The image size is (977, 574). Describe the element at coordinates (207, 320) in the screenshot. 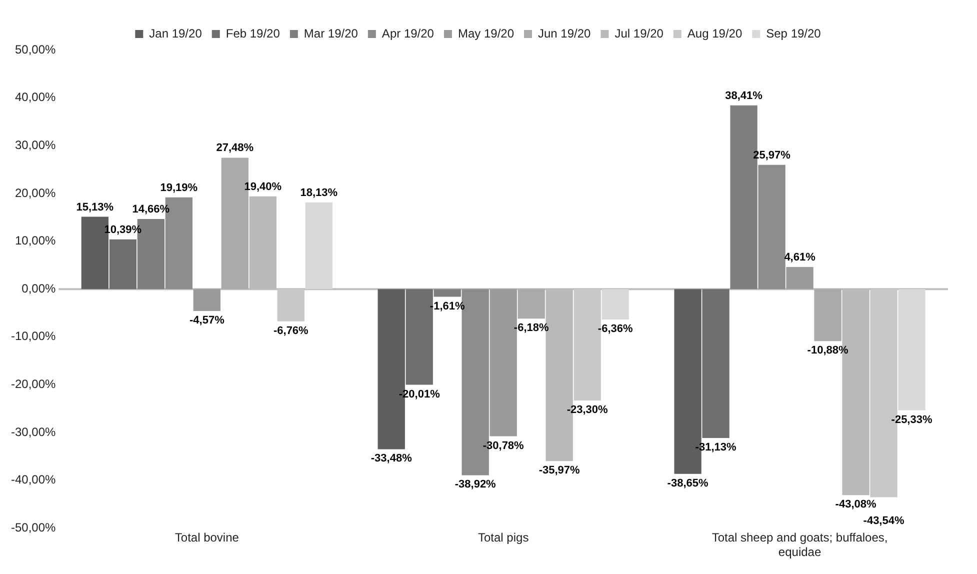

I see `data-label: -4,57%` at that location.